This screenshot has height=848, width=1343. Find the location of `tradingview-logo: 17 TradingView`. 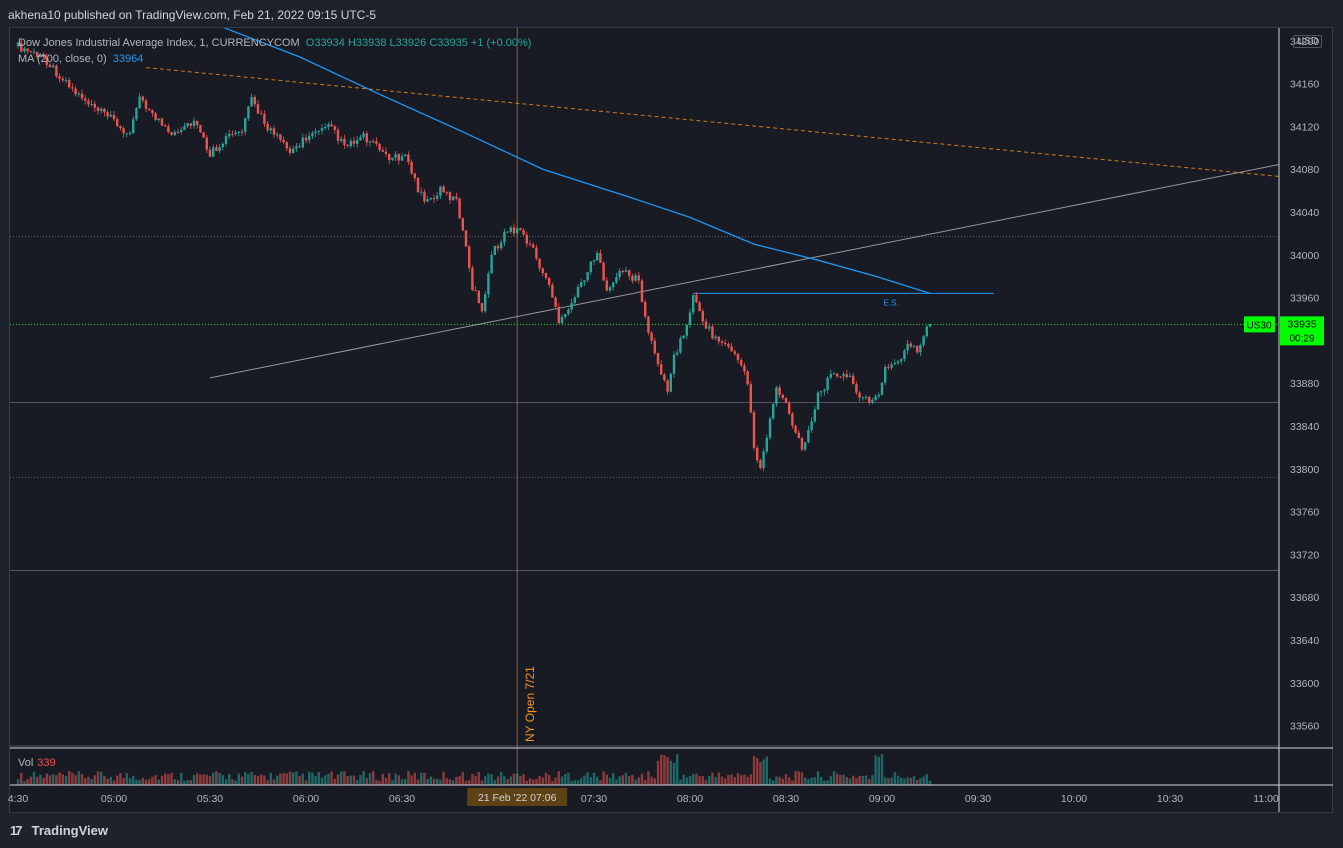

tradingview-logo: 17 TradingView is located at coordinates (59, 830).